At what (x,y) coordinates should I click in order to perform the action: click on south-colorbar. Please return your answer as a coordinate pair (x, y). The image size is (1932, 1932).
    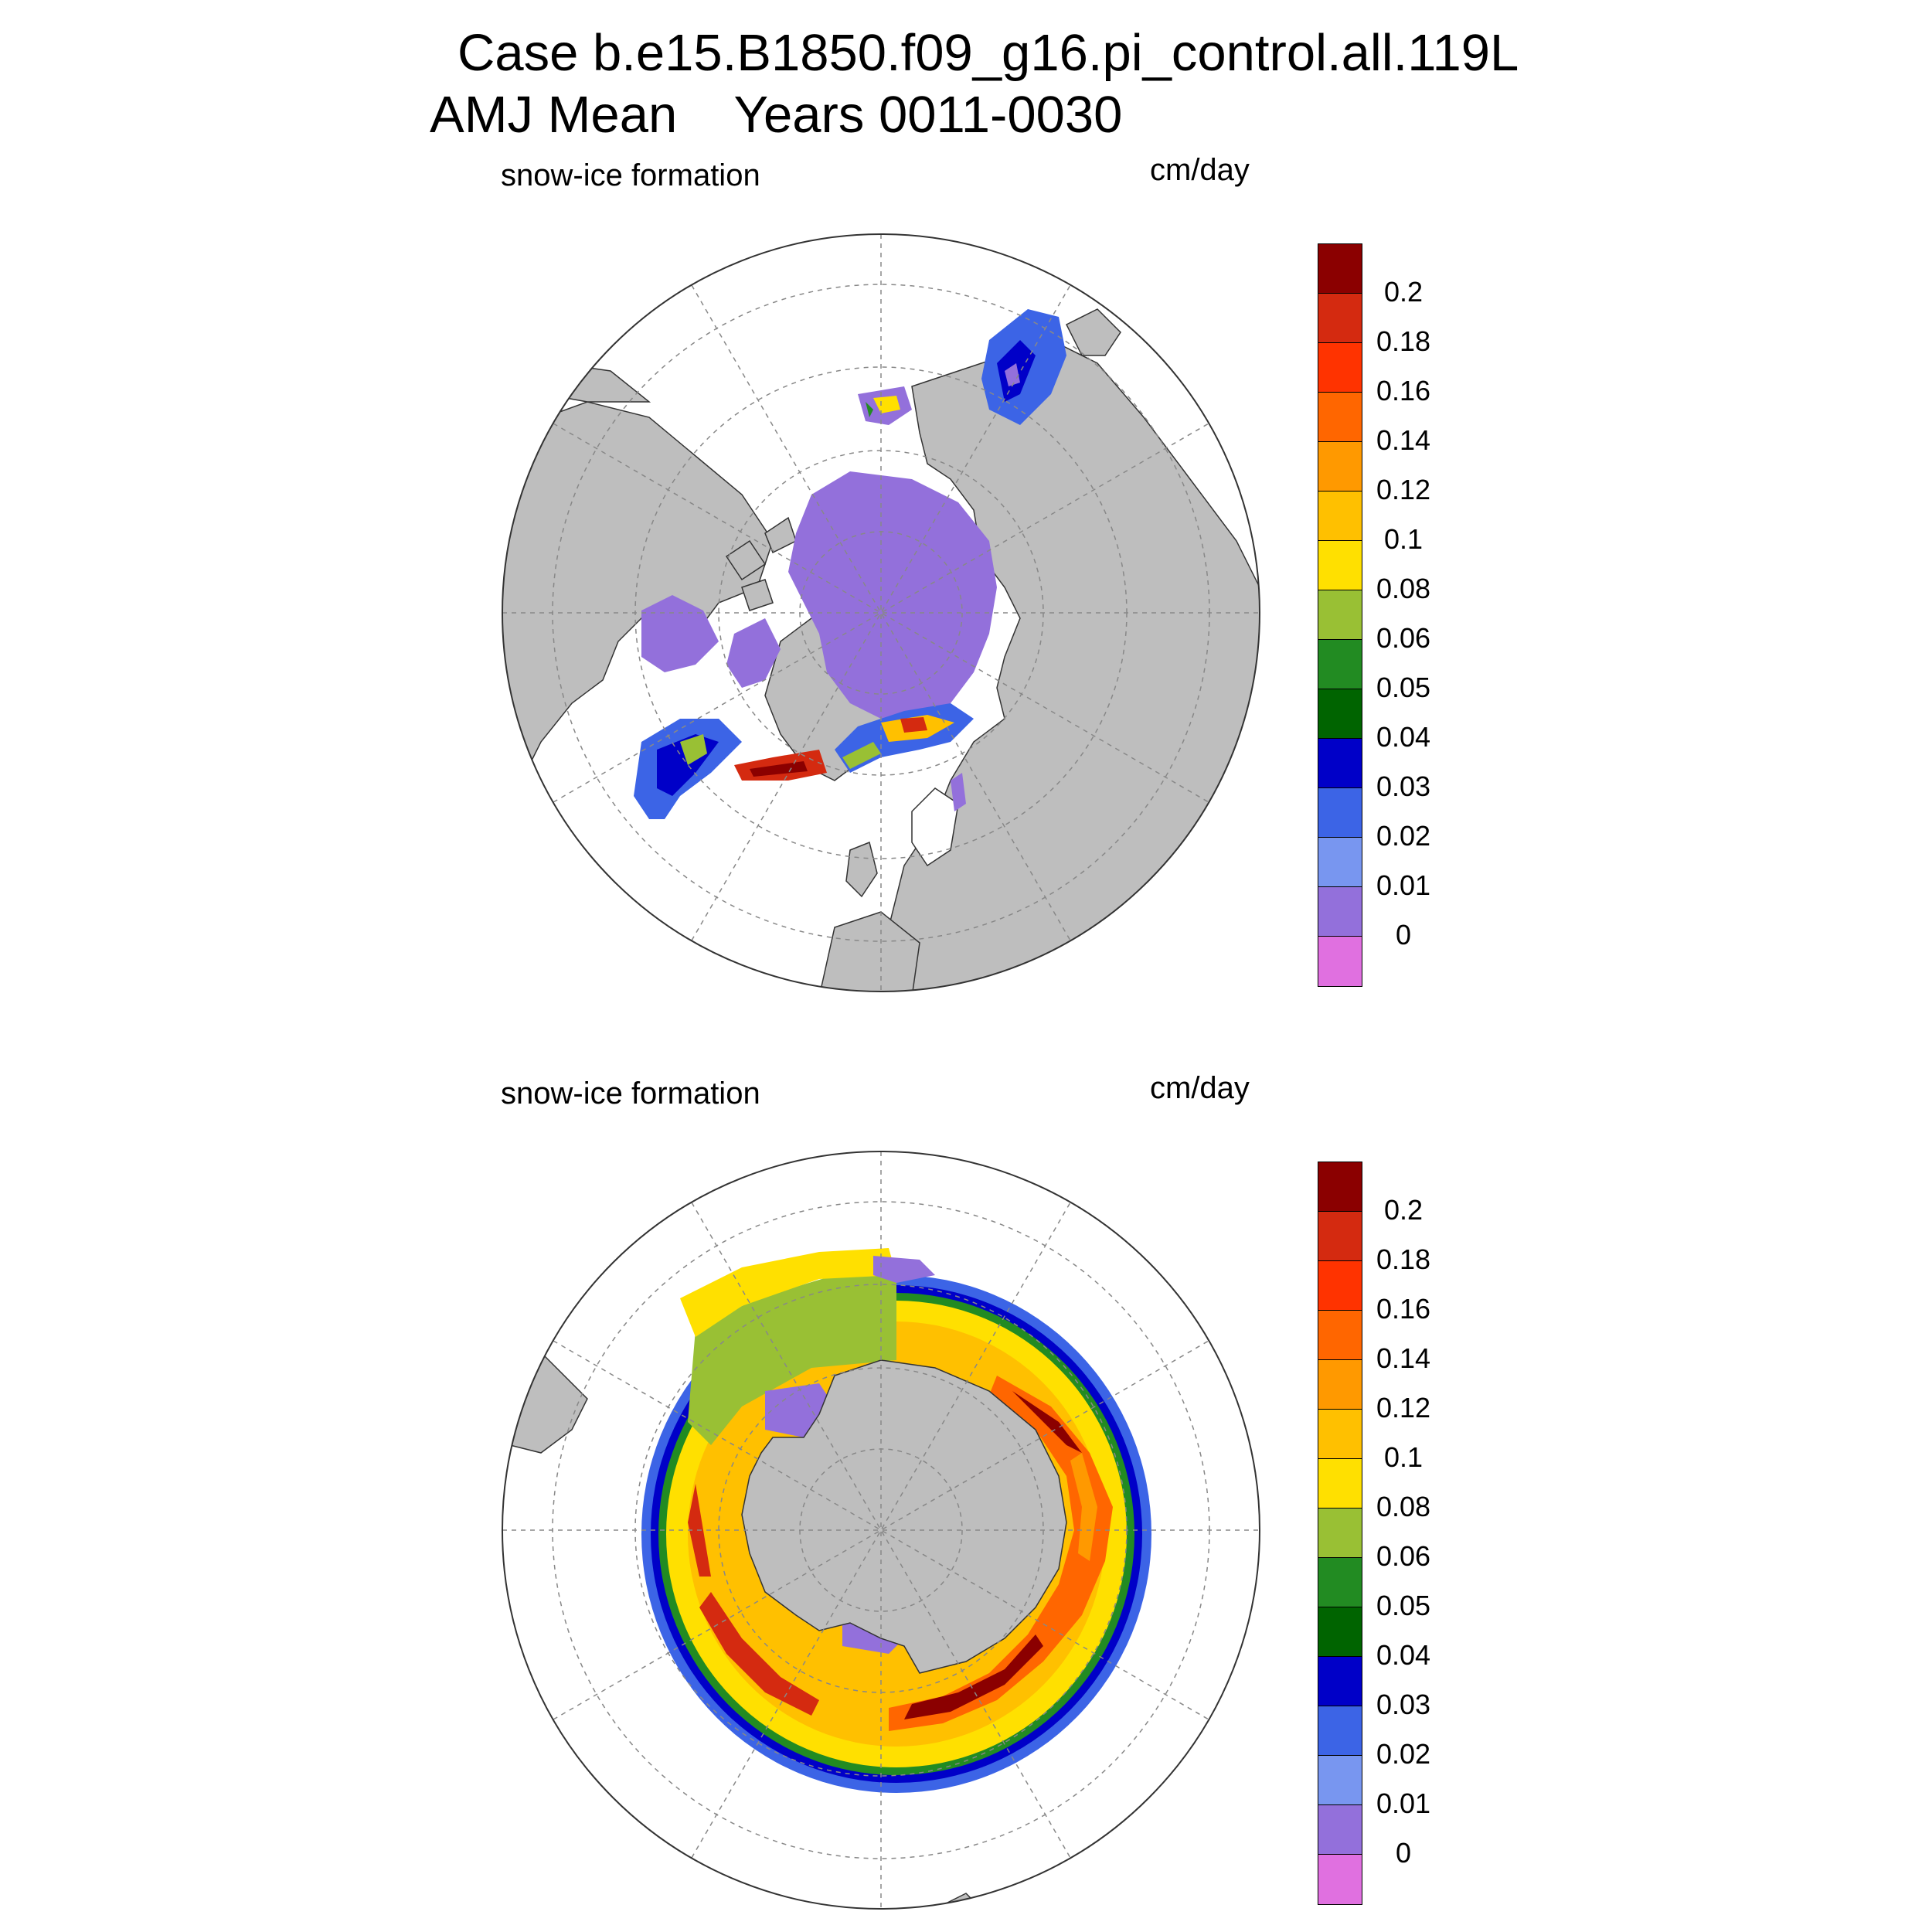
    Looking at the image, I should click on (1340, 1533).